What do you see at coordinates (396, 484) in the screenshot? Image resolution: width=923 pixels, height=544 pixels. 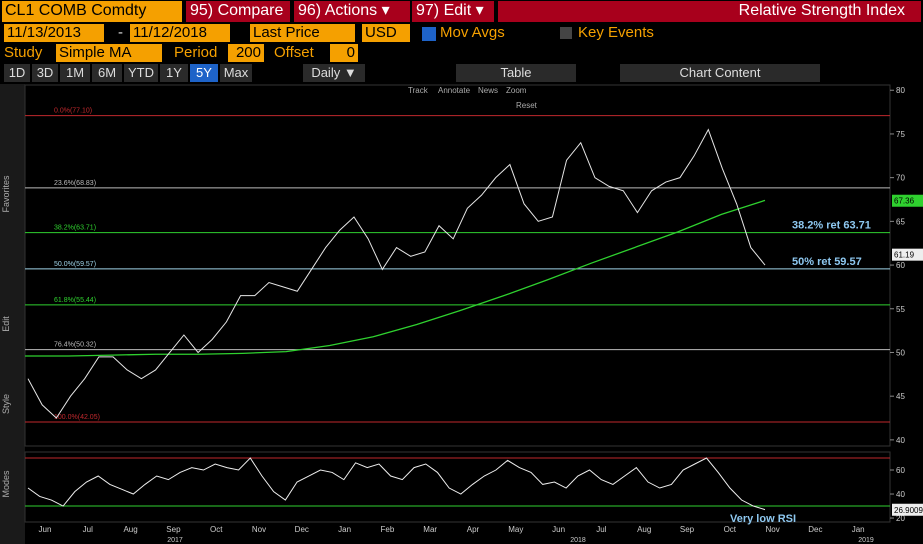 I see `rsi-line` at bounding box center [396, 484].